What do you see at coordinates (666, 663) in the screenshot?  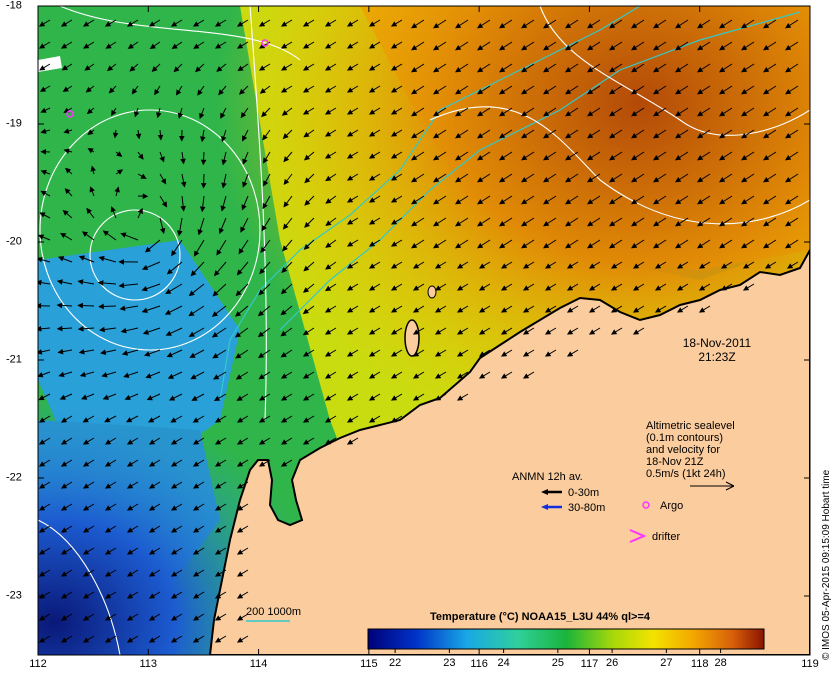 I see `colorbar-tick-label: 27` at bounding box center [666, 663].